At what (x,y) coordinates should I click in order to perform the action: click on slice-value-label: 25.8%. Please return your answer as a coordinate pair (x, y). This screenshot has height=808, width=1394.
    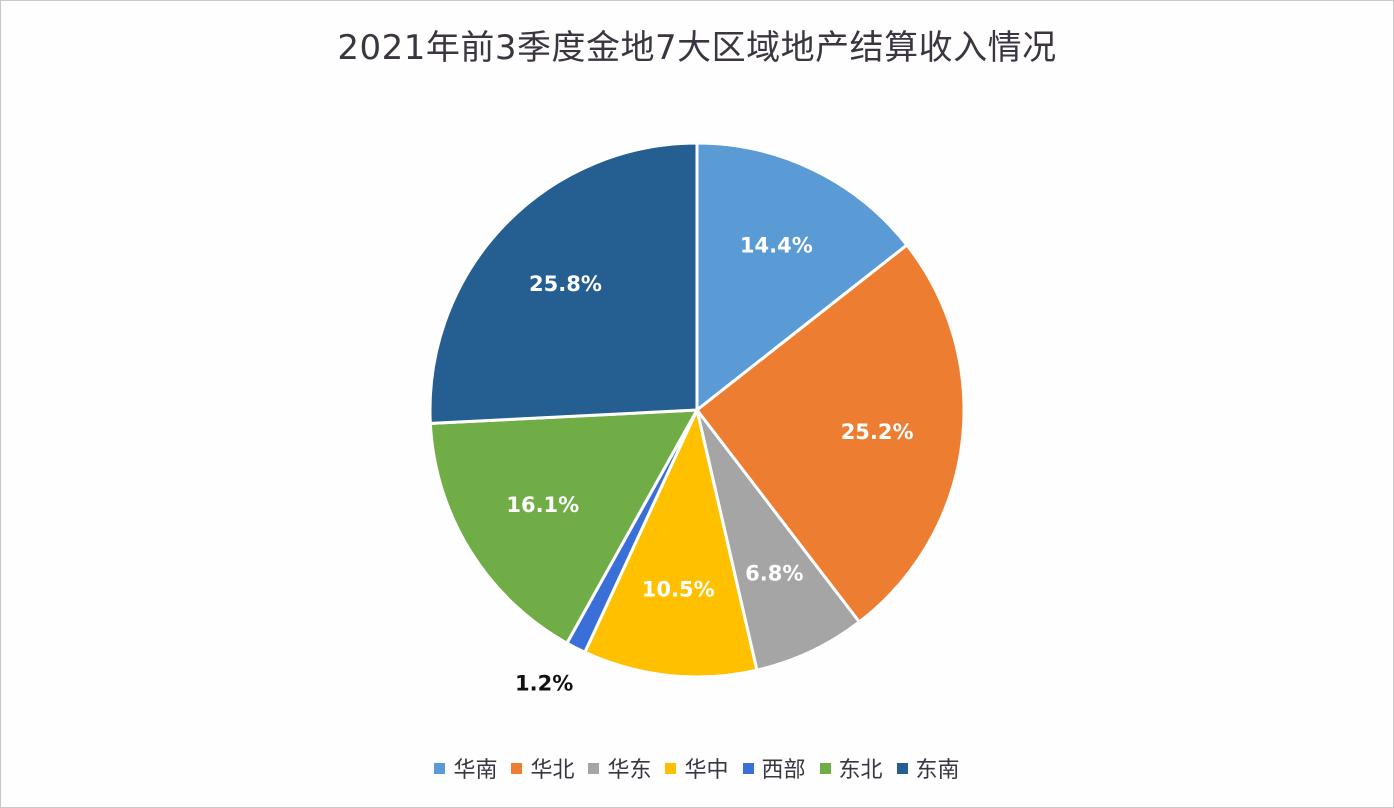
    Looking at the image, I should click on (565, 284).